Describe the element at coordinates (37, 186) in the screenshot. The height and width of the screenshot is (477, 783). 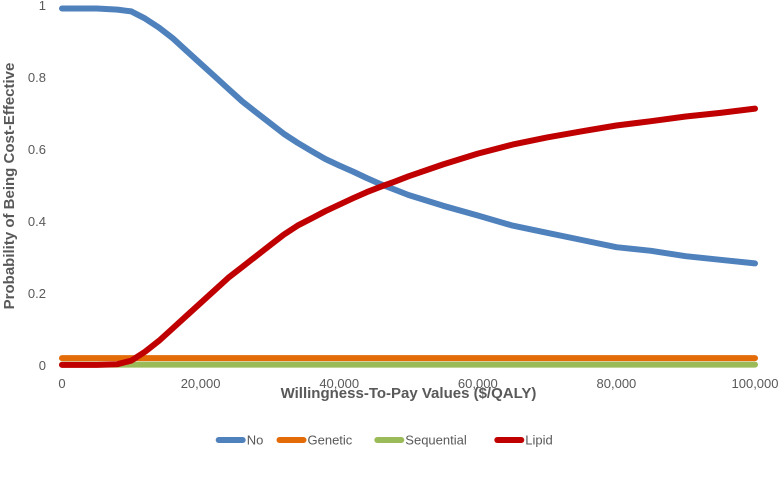
I see `y-tick-labels: 0 0.2 0.4 0.6 0.8 1` at that location.